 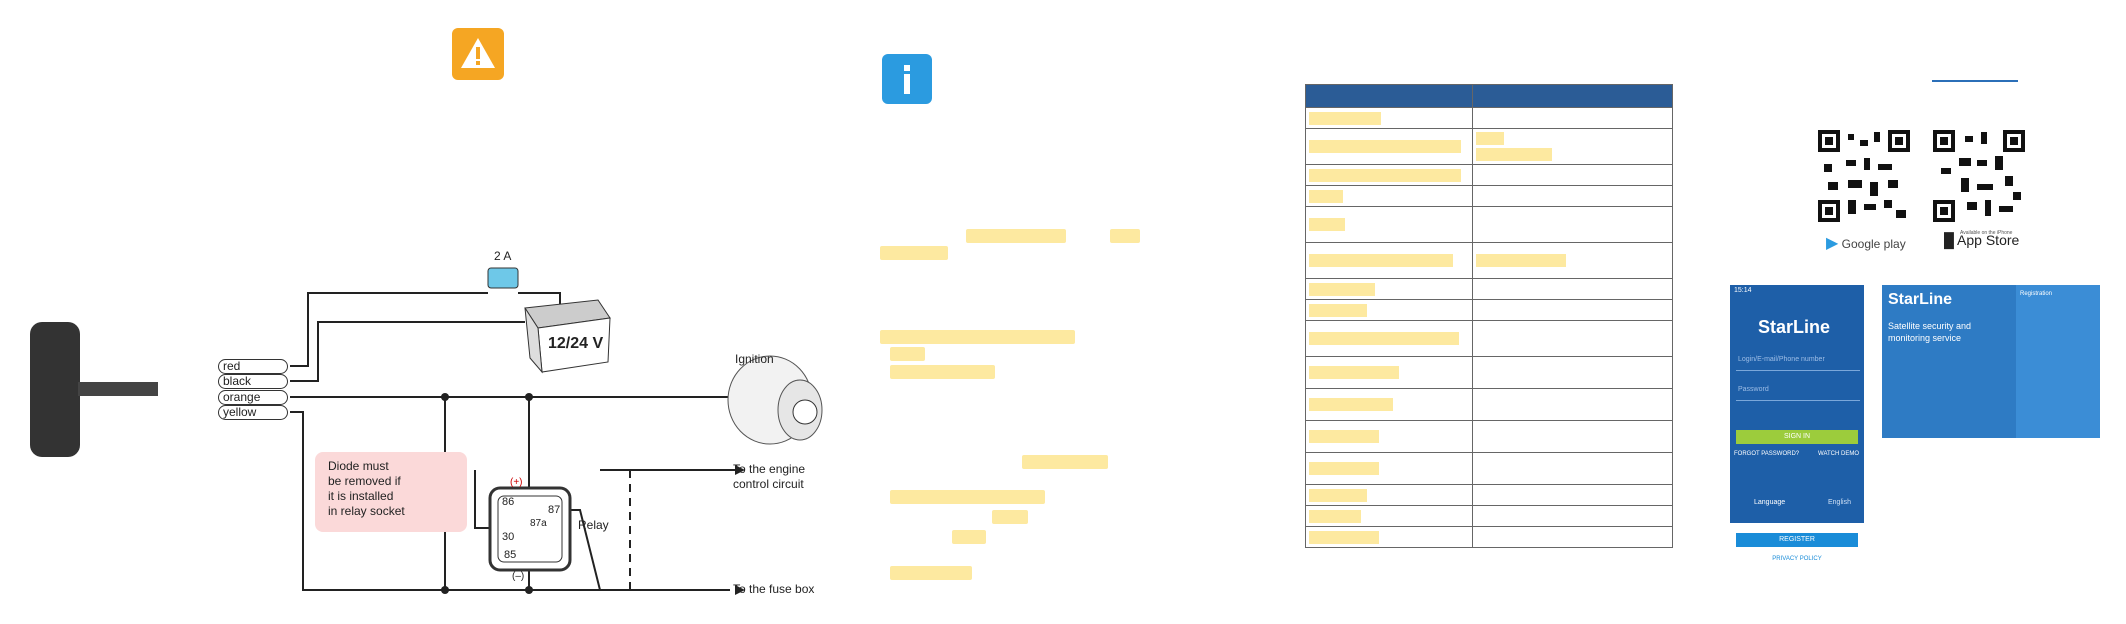 I want to click on battery, so click(x=567, y=336).